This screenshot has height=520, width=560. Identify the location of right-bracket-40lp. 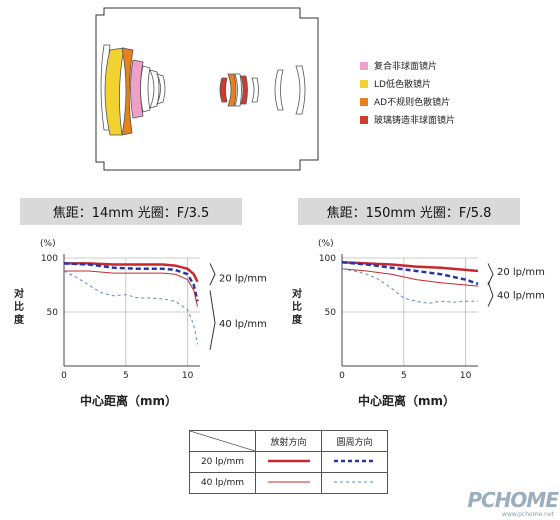
(490, 294).